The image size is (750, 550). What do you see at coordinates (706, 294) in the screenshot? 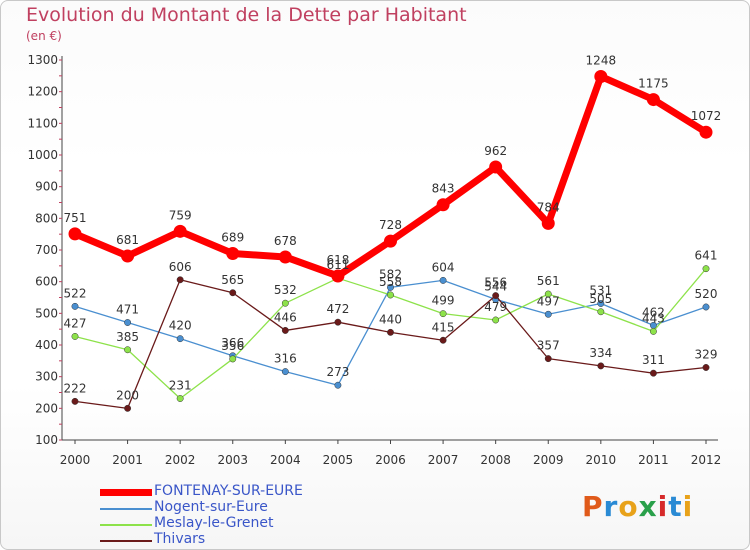
I see `data-label: 520` at bounding box center [706, 294].